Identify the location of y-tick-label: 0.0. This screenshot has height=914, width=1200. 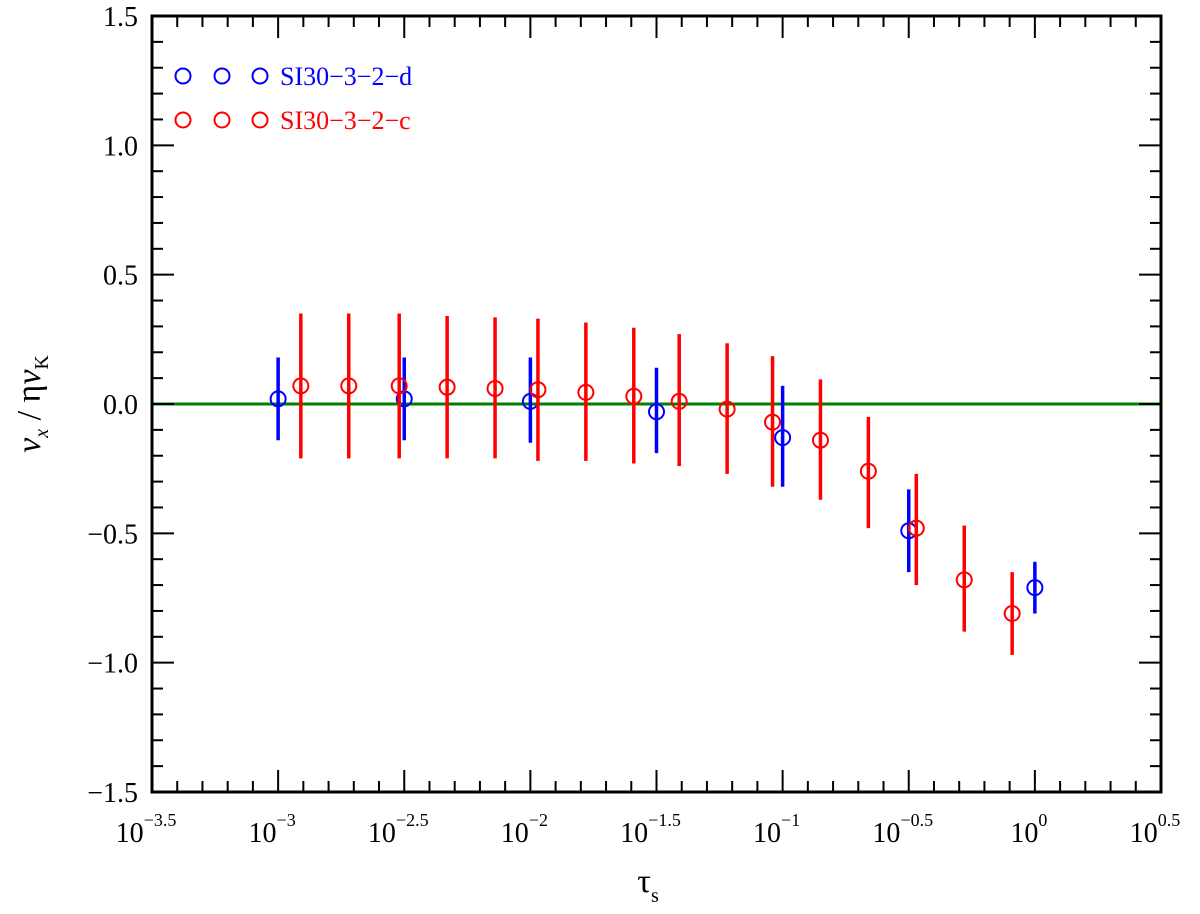
(120, 405).